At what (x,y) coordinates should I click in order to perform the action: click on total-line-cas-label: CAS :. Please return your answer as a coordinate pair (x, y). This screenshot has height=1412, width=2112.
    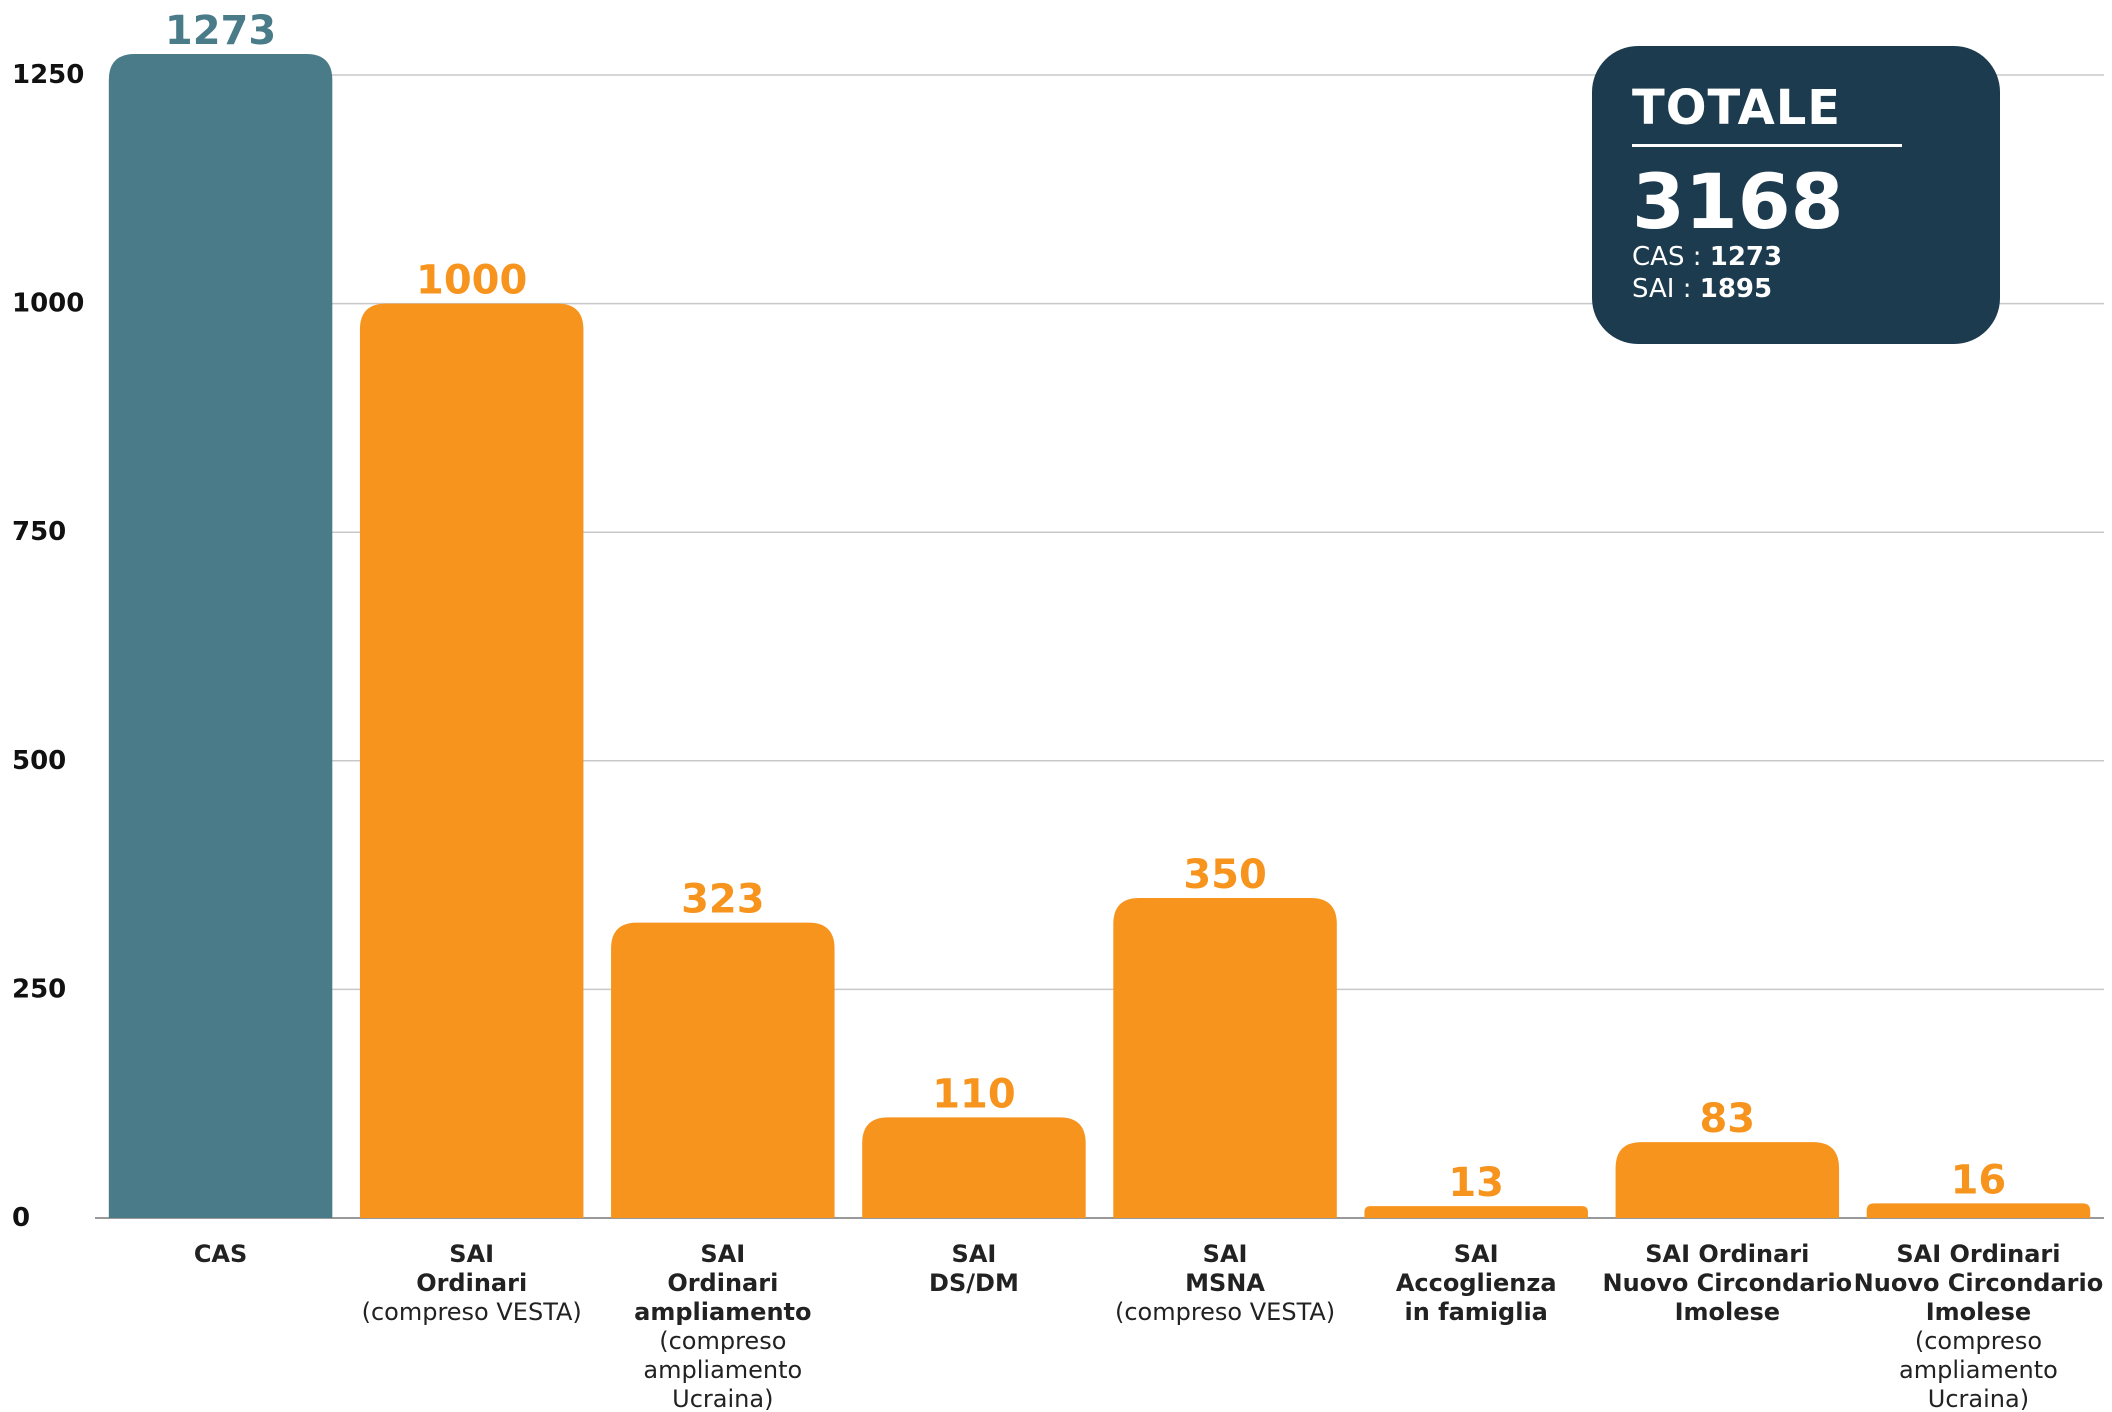
    Looking at the image, I should click on (1671, 257).